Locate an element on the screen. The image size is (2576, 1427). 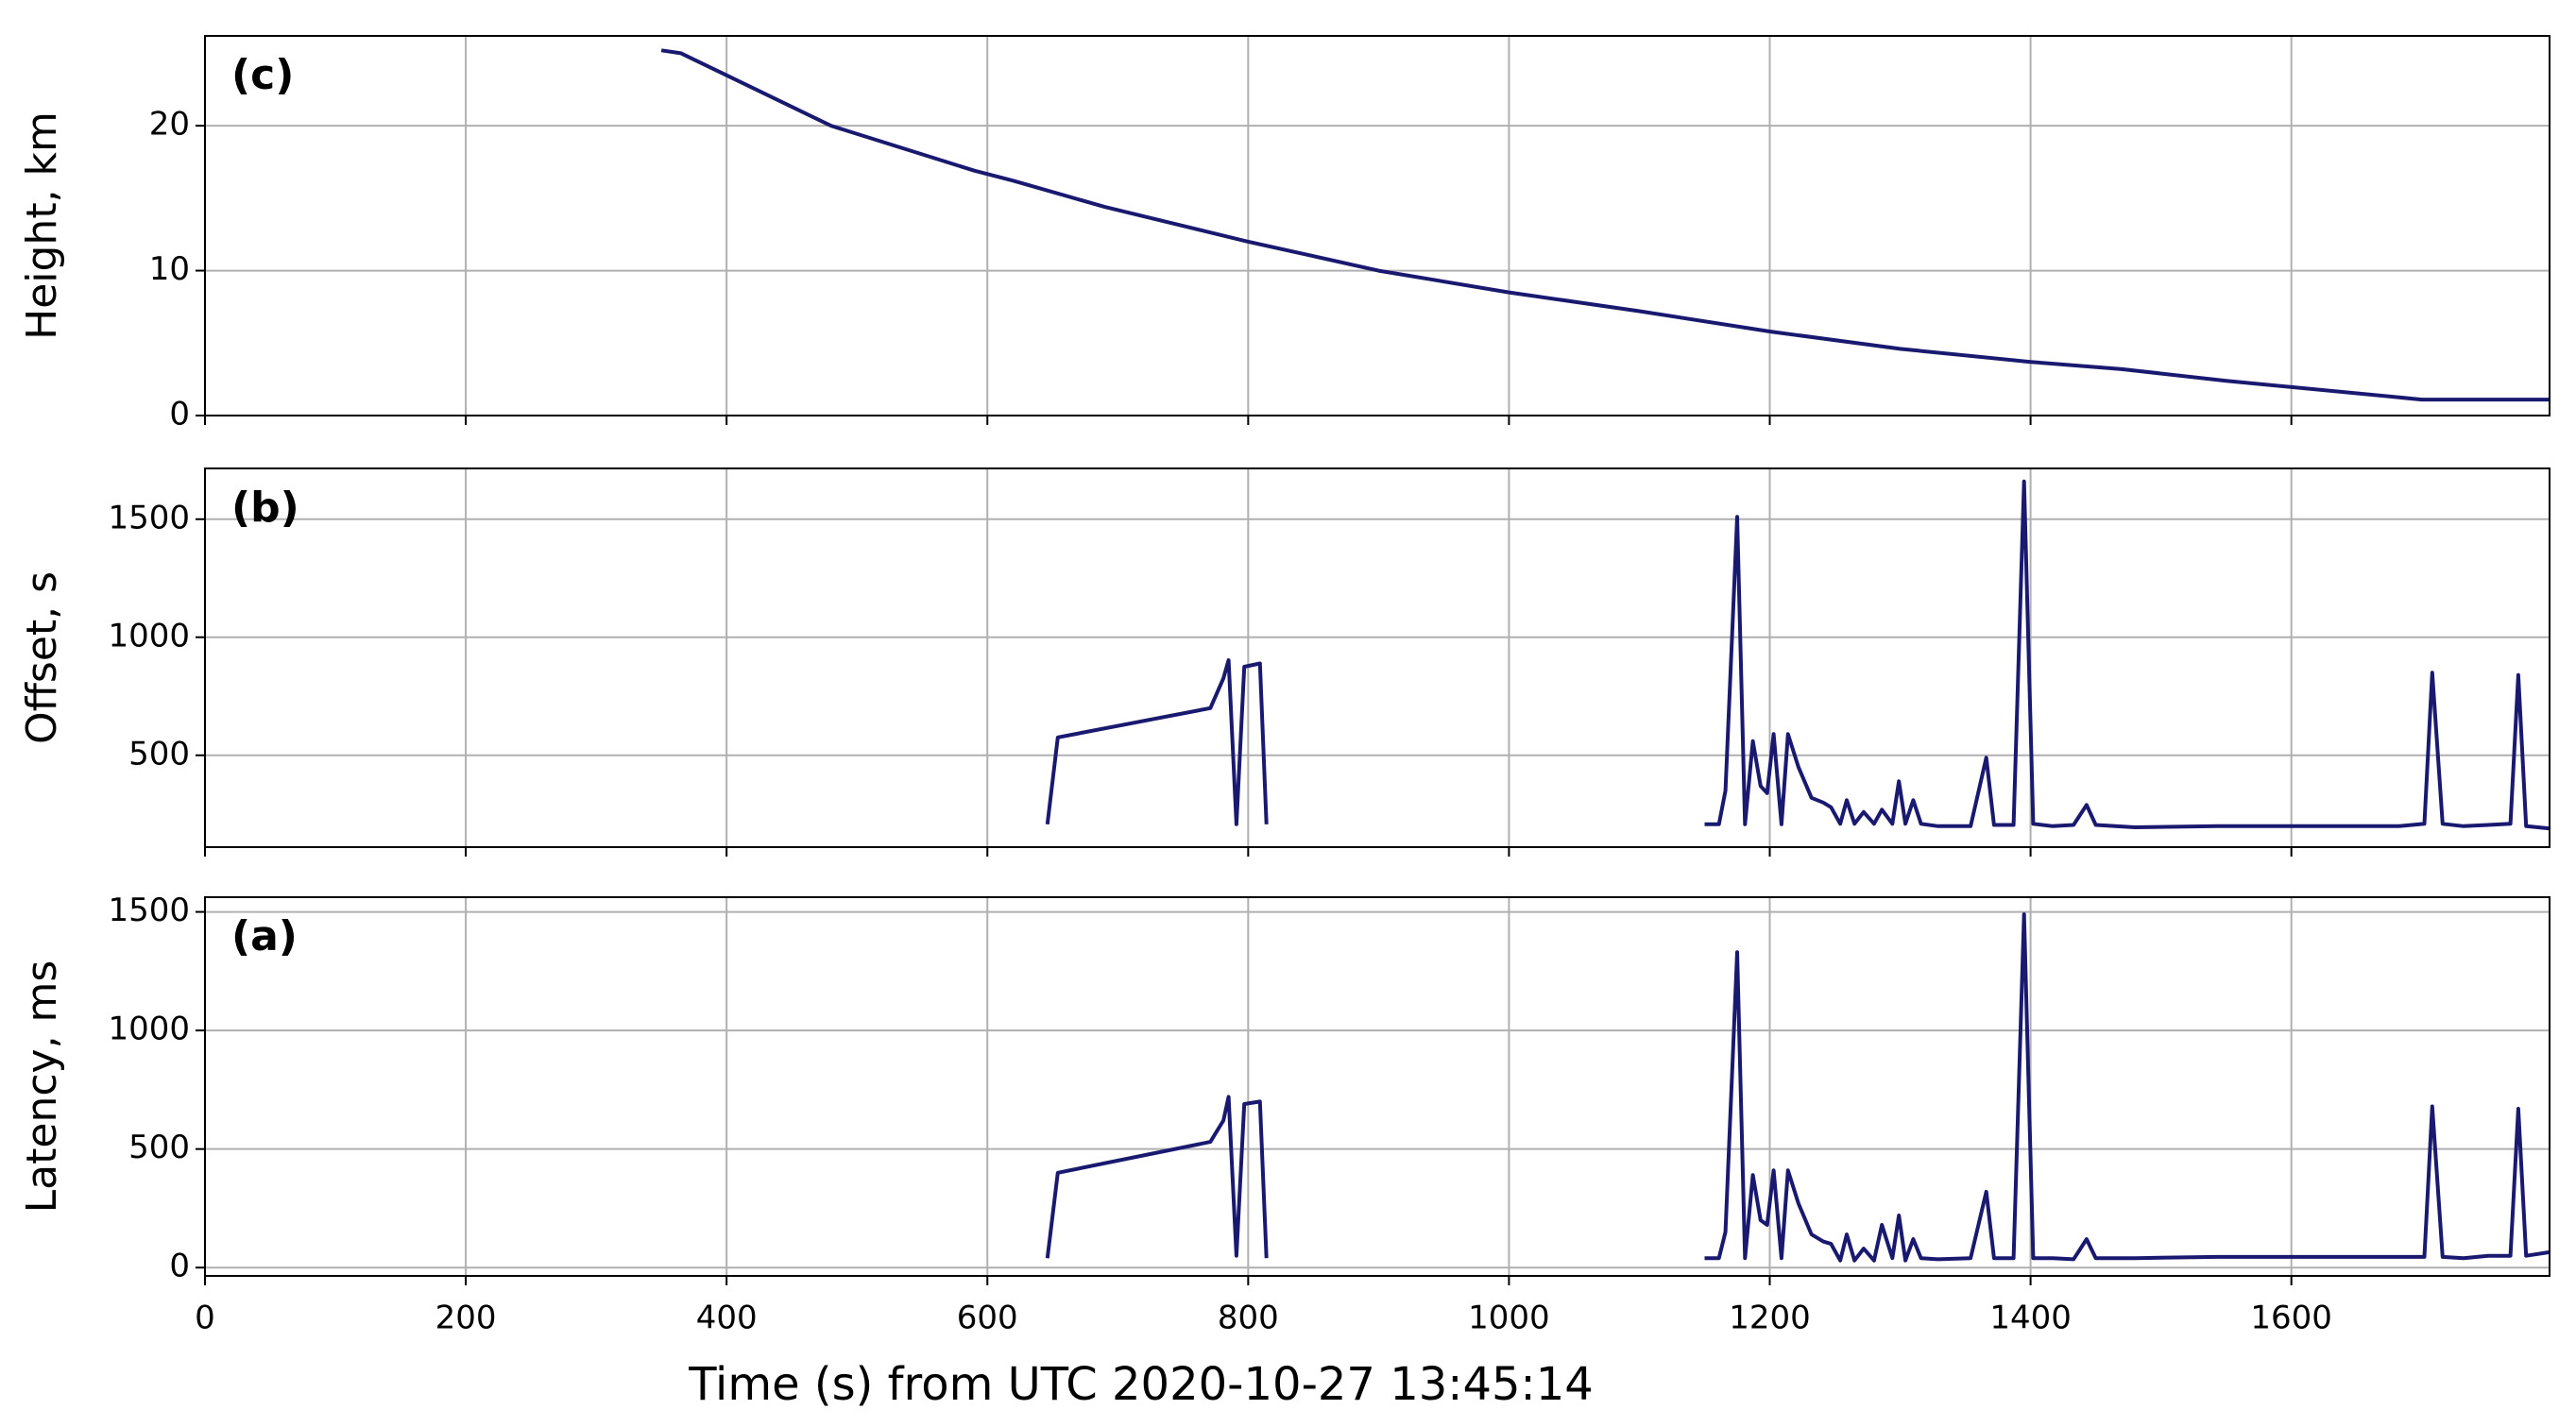
x-tick-label: 200 is located at coordinates (466, 1318).